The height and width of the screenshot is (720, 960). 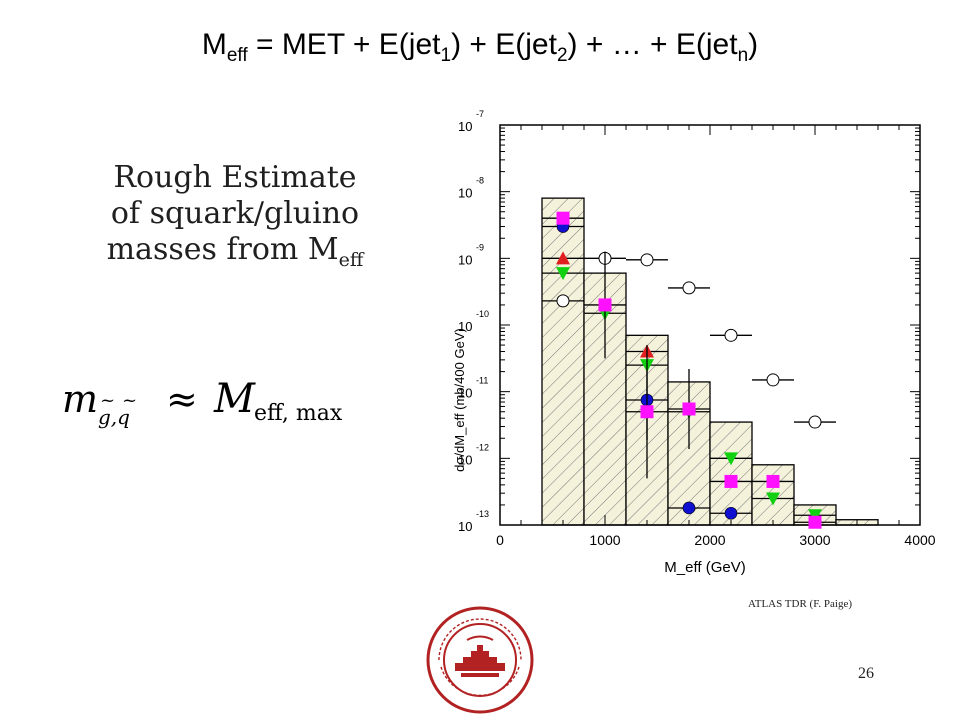 What do you see at coordinates (482, 447) in the screenshot?
I see `y-tick-label-exp: -12` at bounding box center [482, 447].